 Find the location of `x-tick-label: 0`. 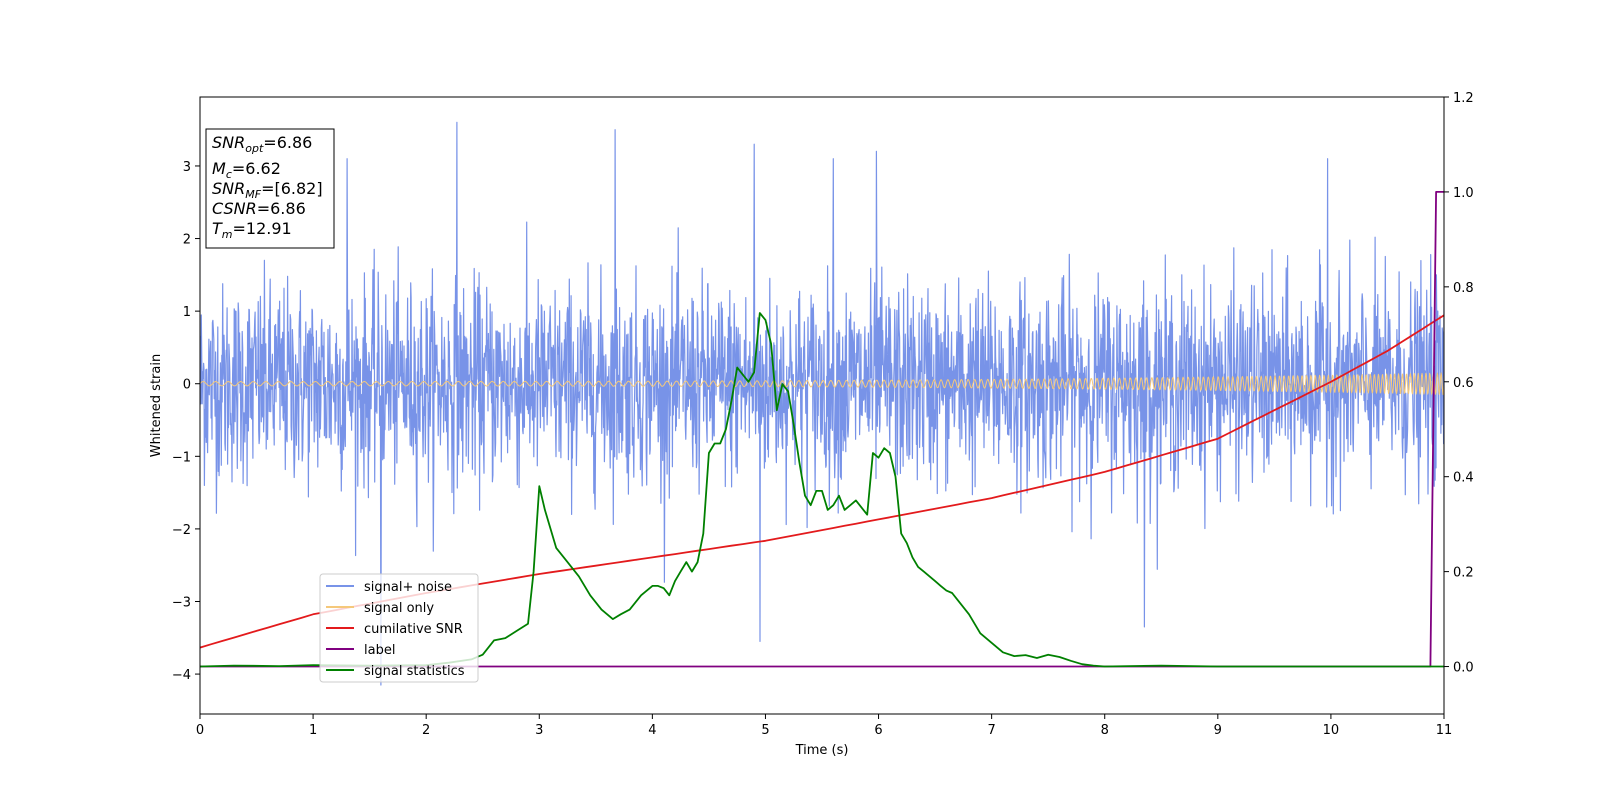

x-tick-label: 0 is located at coordinates (200, 730).